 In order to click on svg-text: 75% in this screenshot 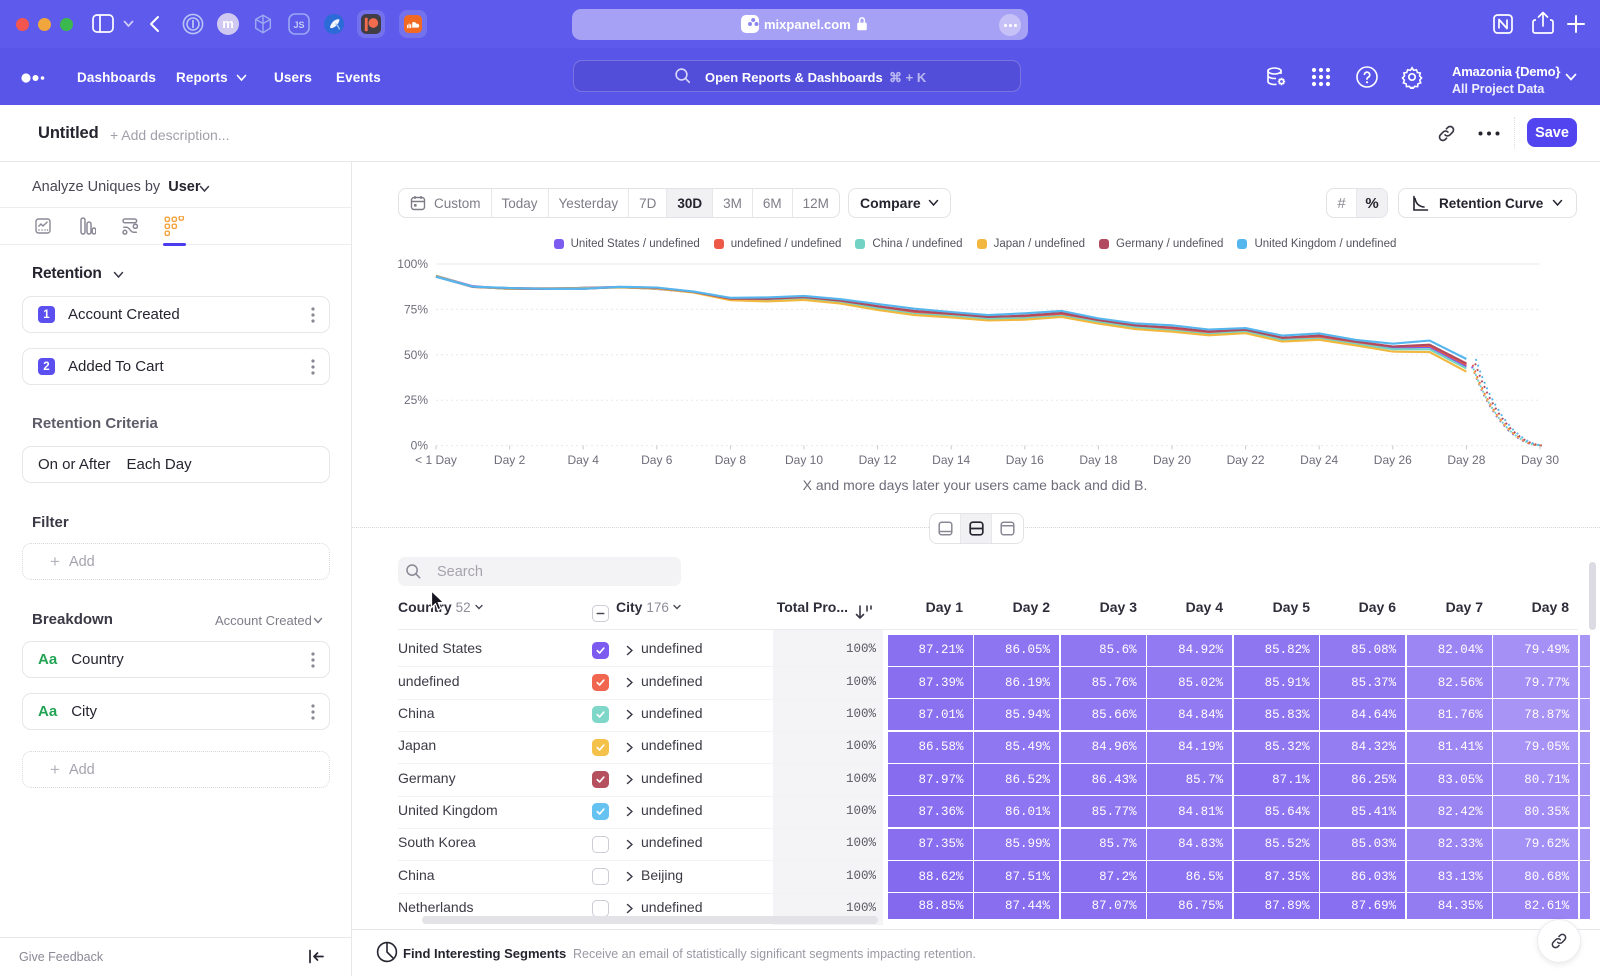, I will do `click(416, 309)`.